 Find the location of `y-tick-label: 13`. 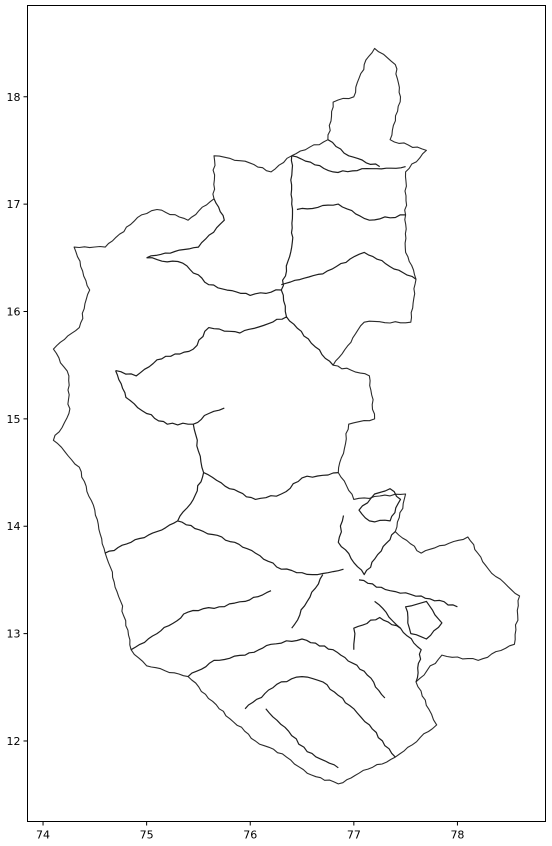

y-tick-label: 13 is located at coordinates (14, 634).